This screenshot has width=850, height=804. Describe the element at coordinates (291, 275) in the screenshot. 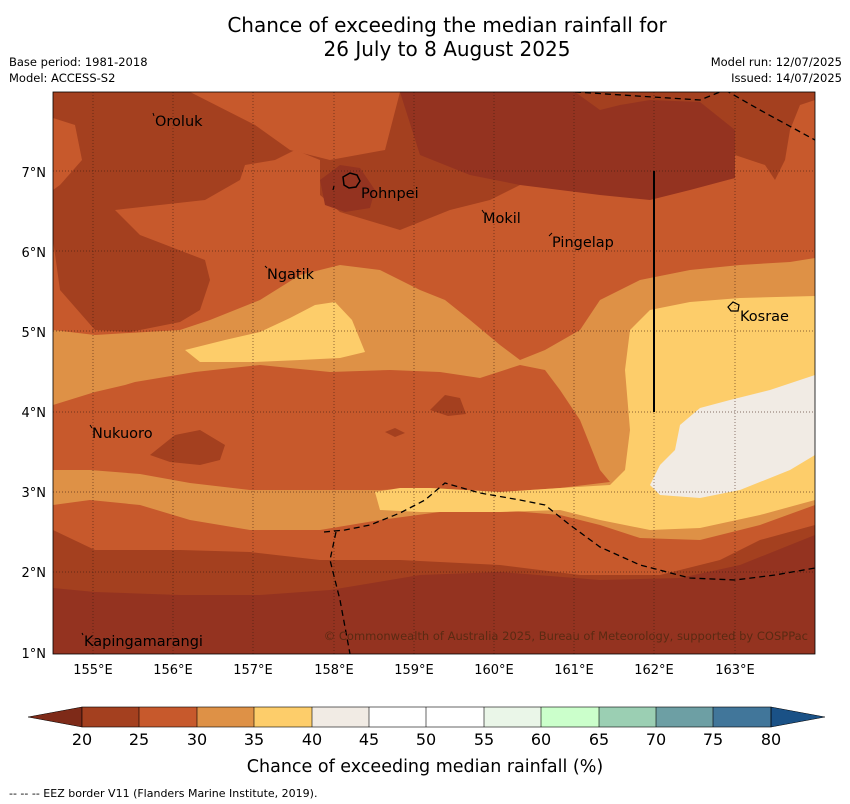

I see `place-label-ngatik: Ngatik` at that location.